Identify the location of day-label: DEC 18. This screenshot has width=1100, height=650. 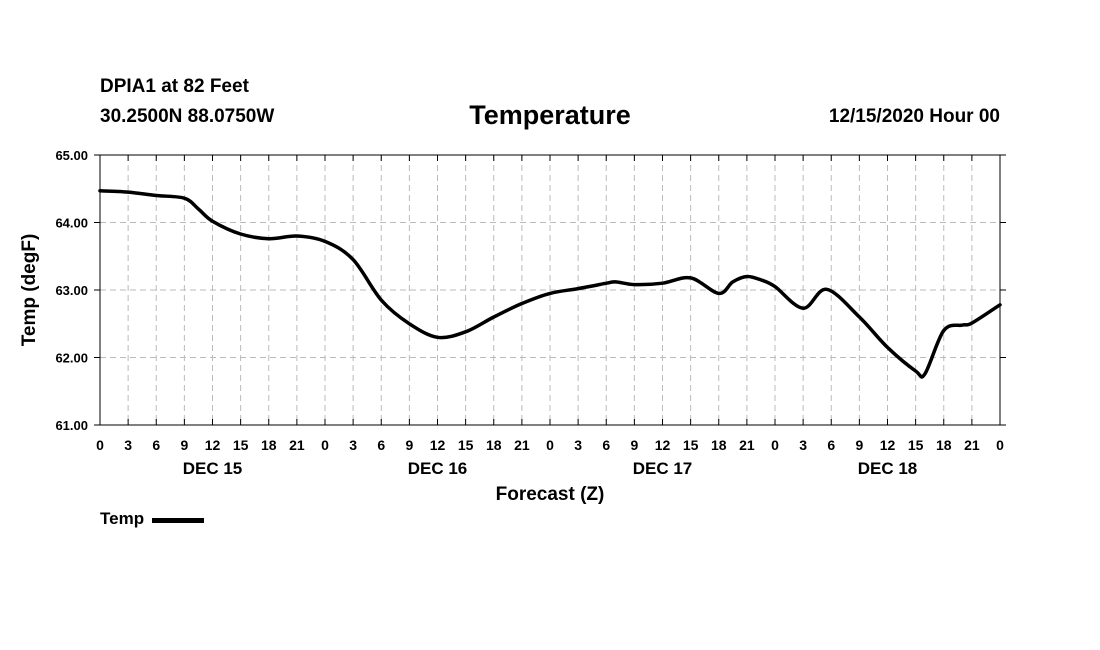
(888, 468).